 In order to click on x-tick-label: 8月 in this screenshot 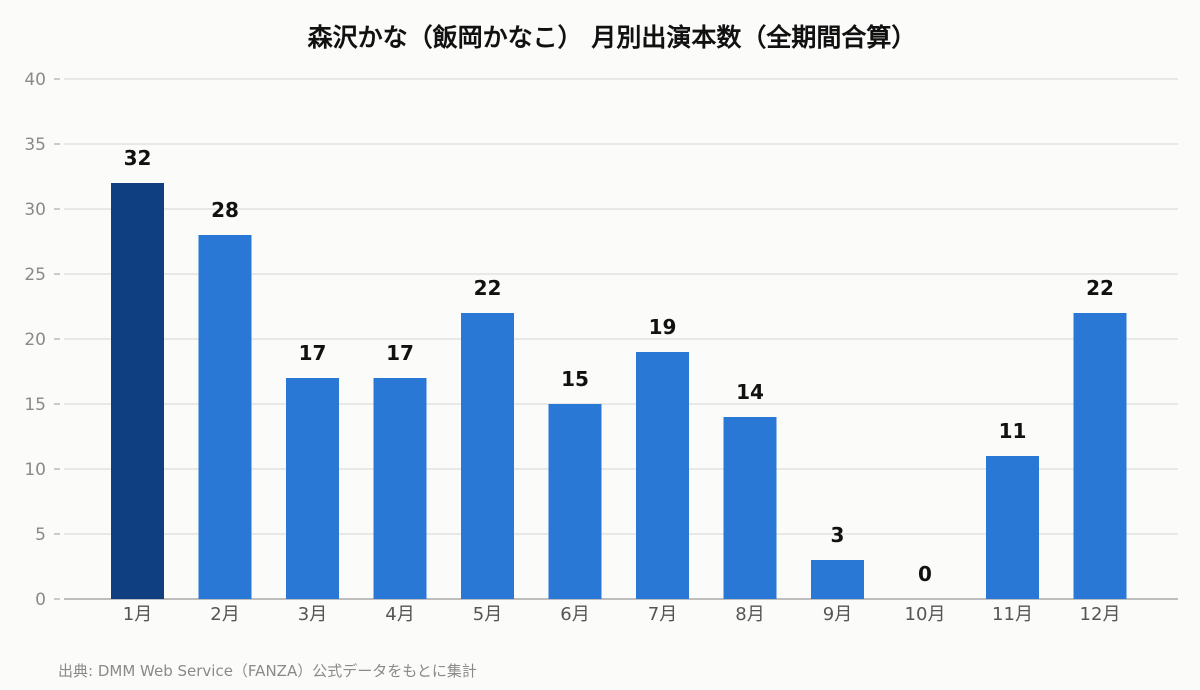, I will do `click(749, 614)`.